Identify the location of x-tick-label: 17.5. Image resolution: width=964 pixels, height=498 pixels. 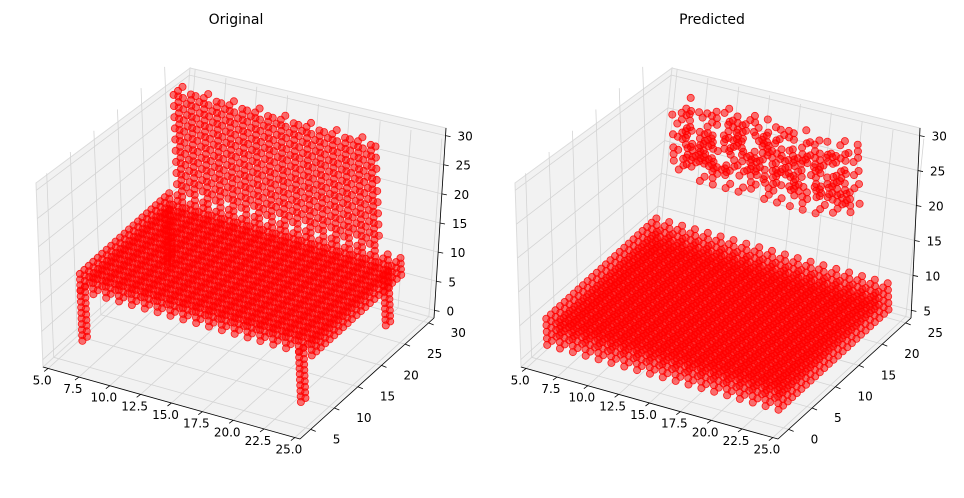
(196, 424).